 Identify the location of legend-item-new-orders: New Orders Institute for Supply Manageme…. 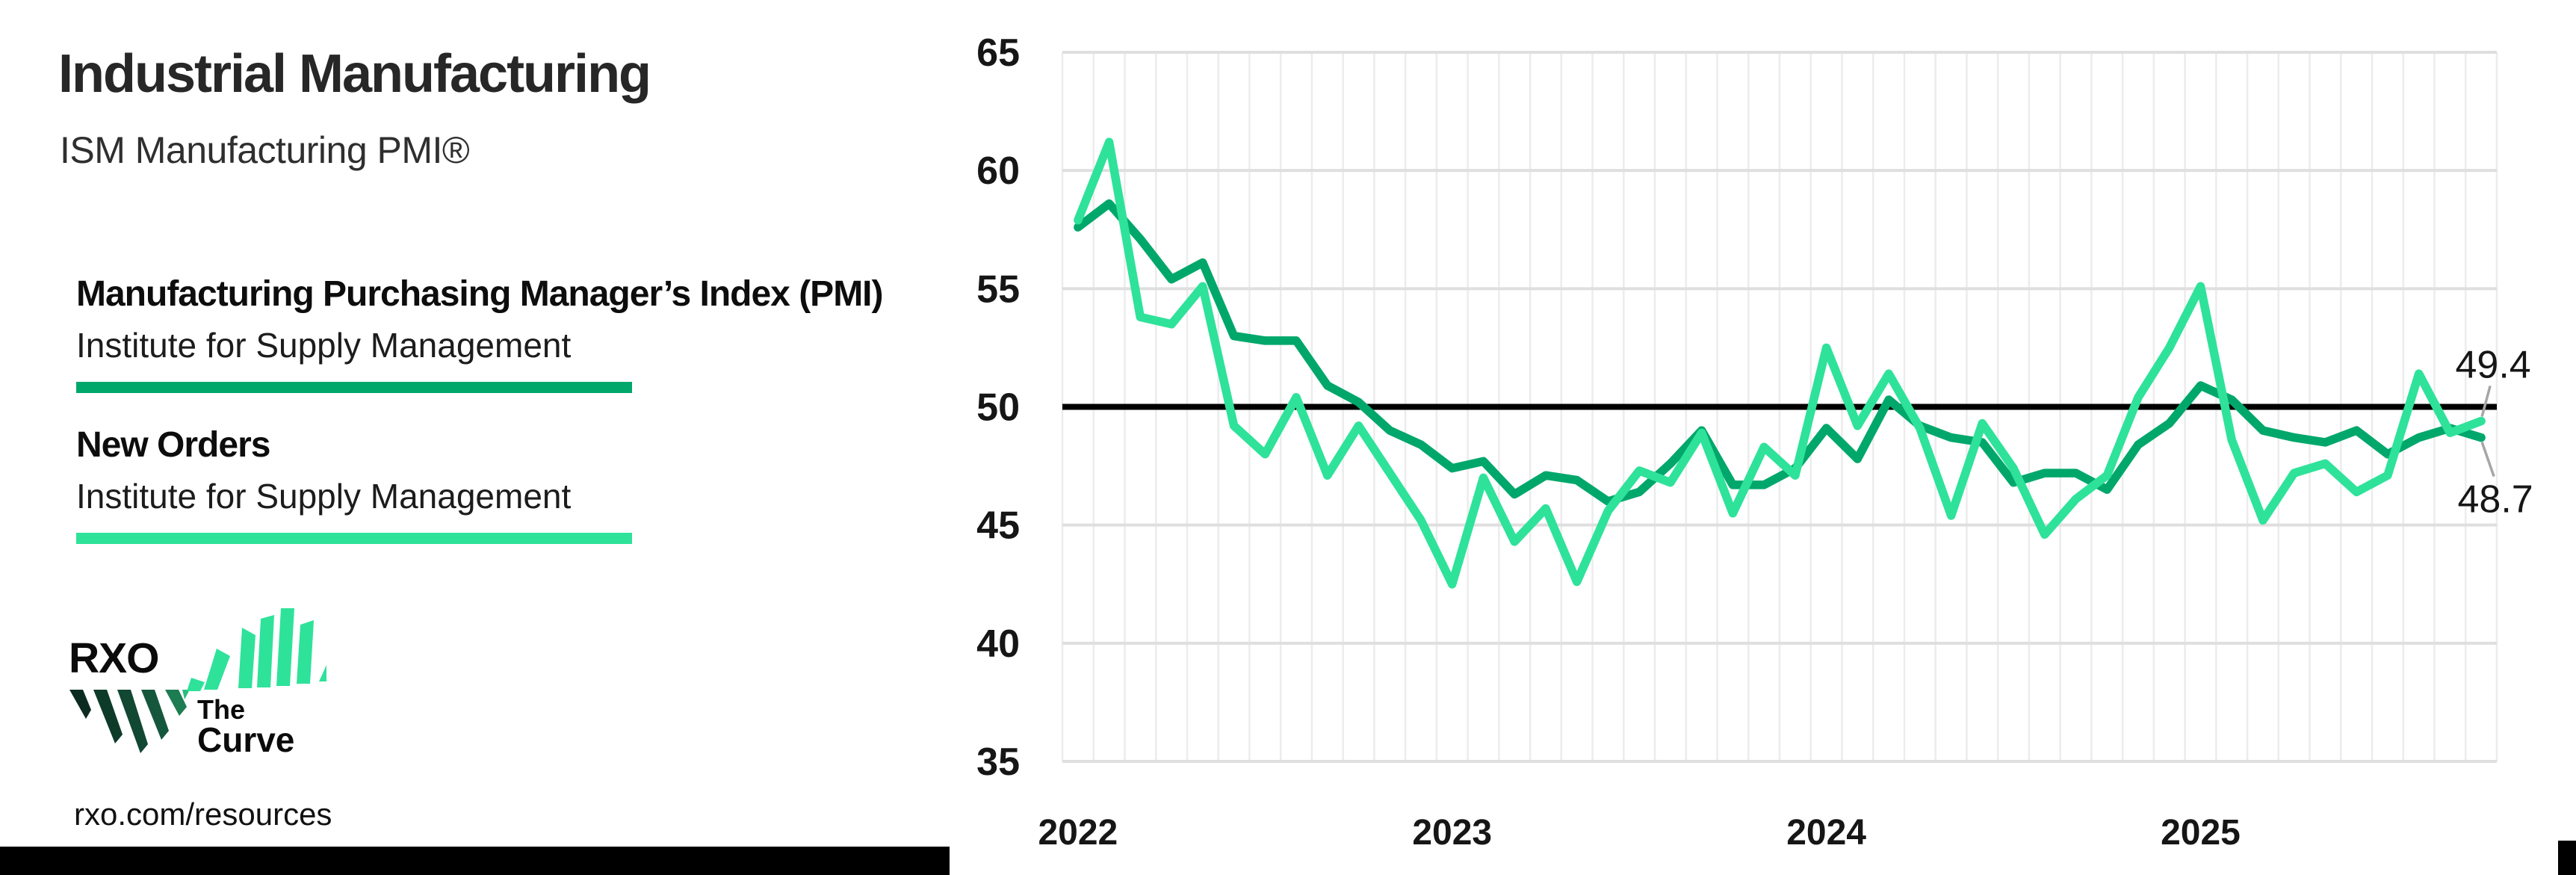
(354, 484).